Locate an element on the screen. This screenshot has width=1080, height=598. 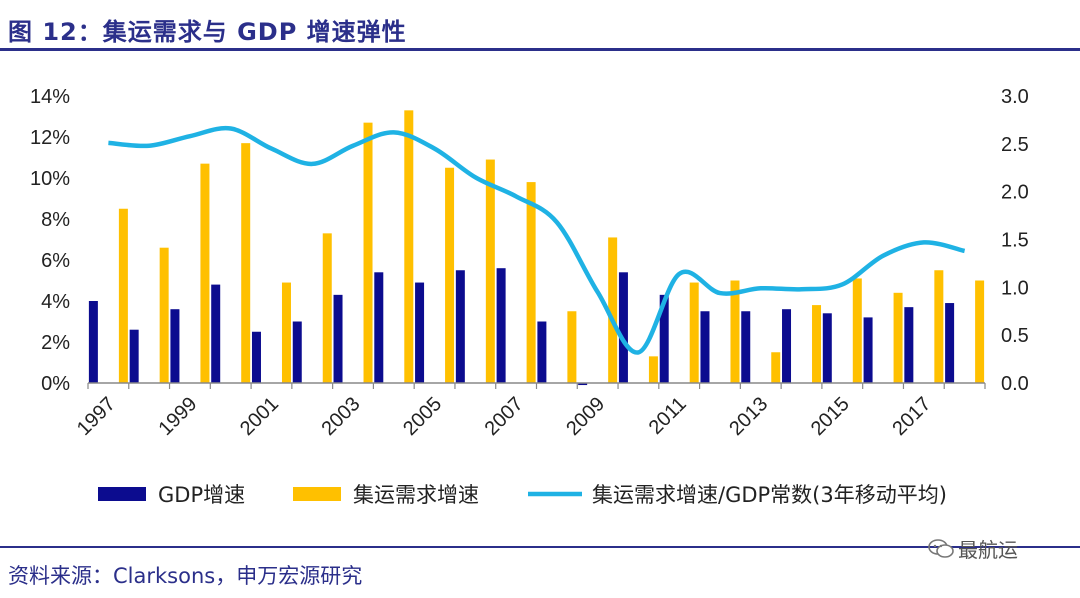
watermark: 最航运 is located at coordinates (973, 548).